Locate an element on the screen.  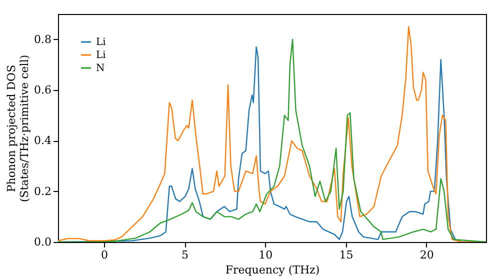
y-tick-label: 0.0 is located at coordinates (43, 242).